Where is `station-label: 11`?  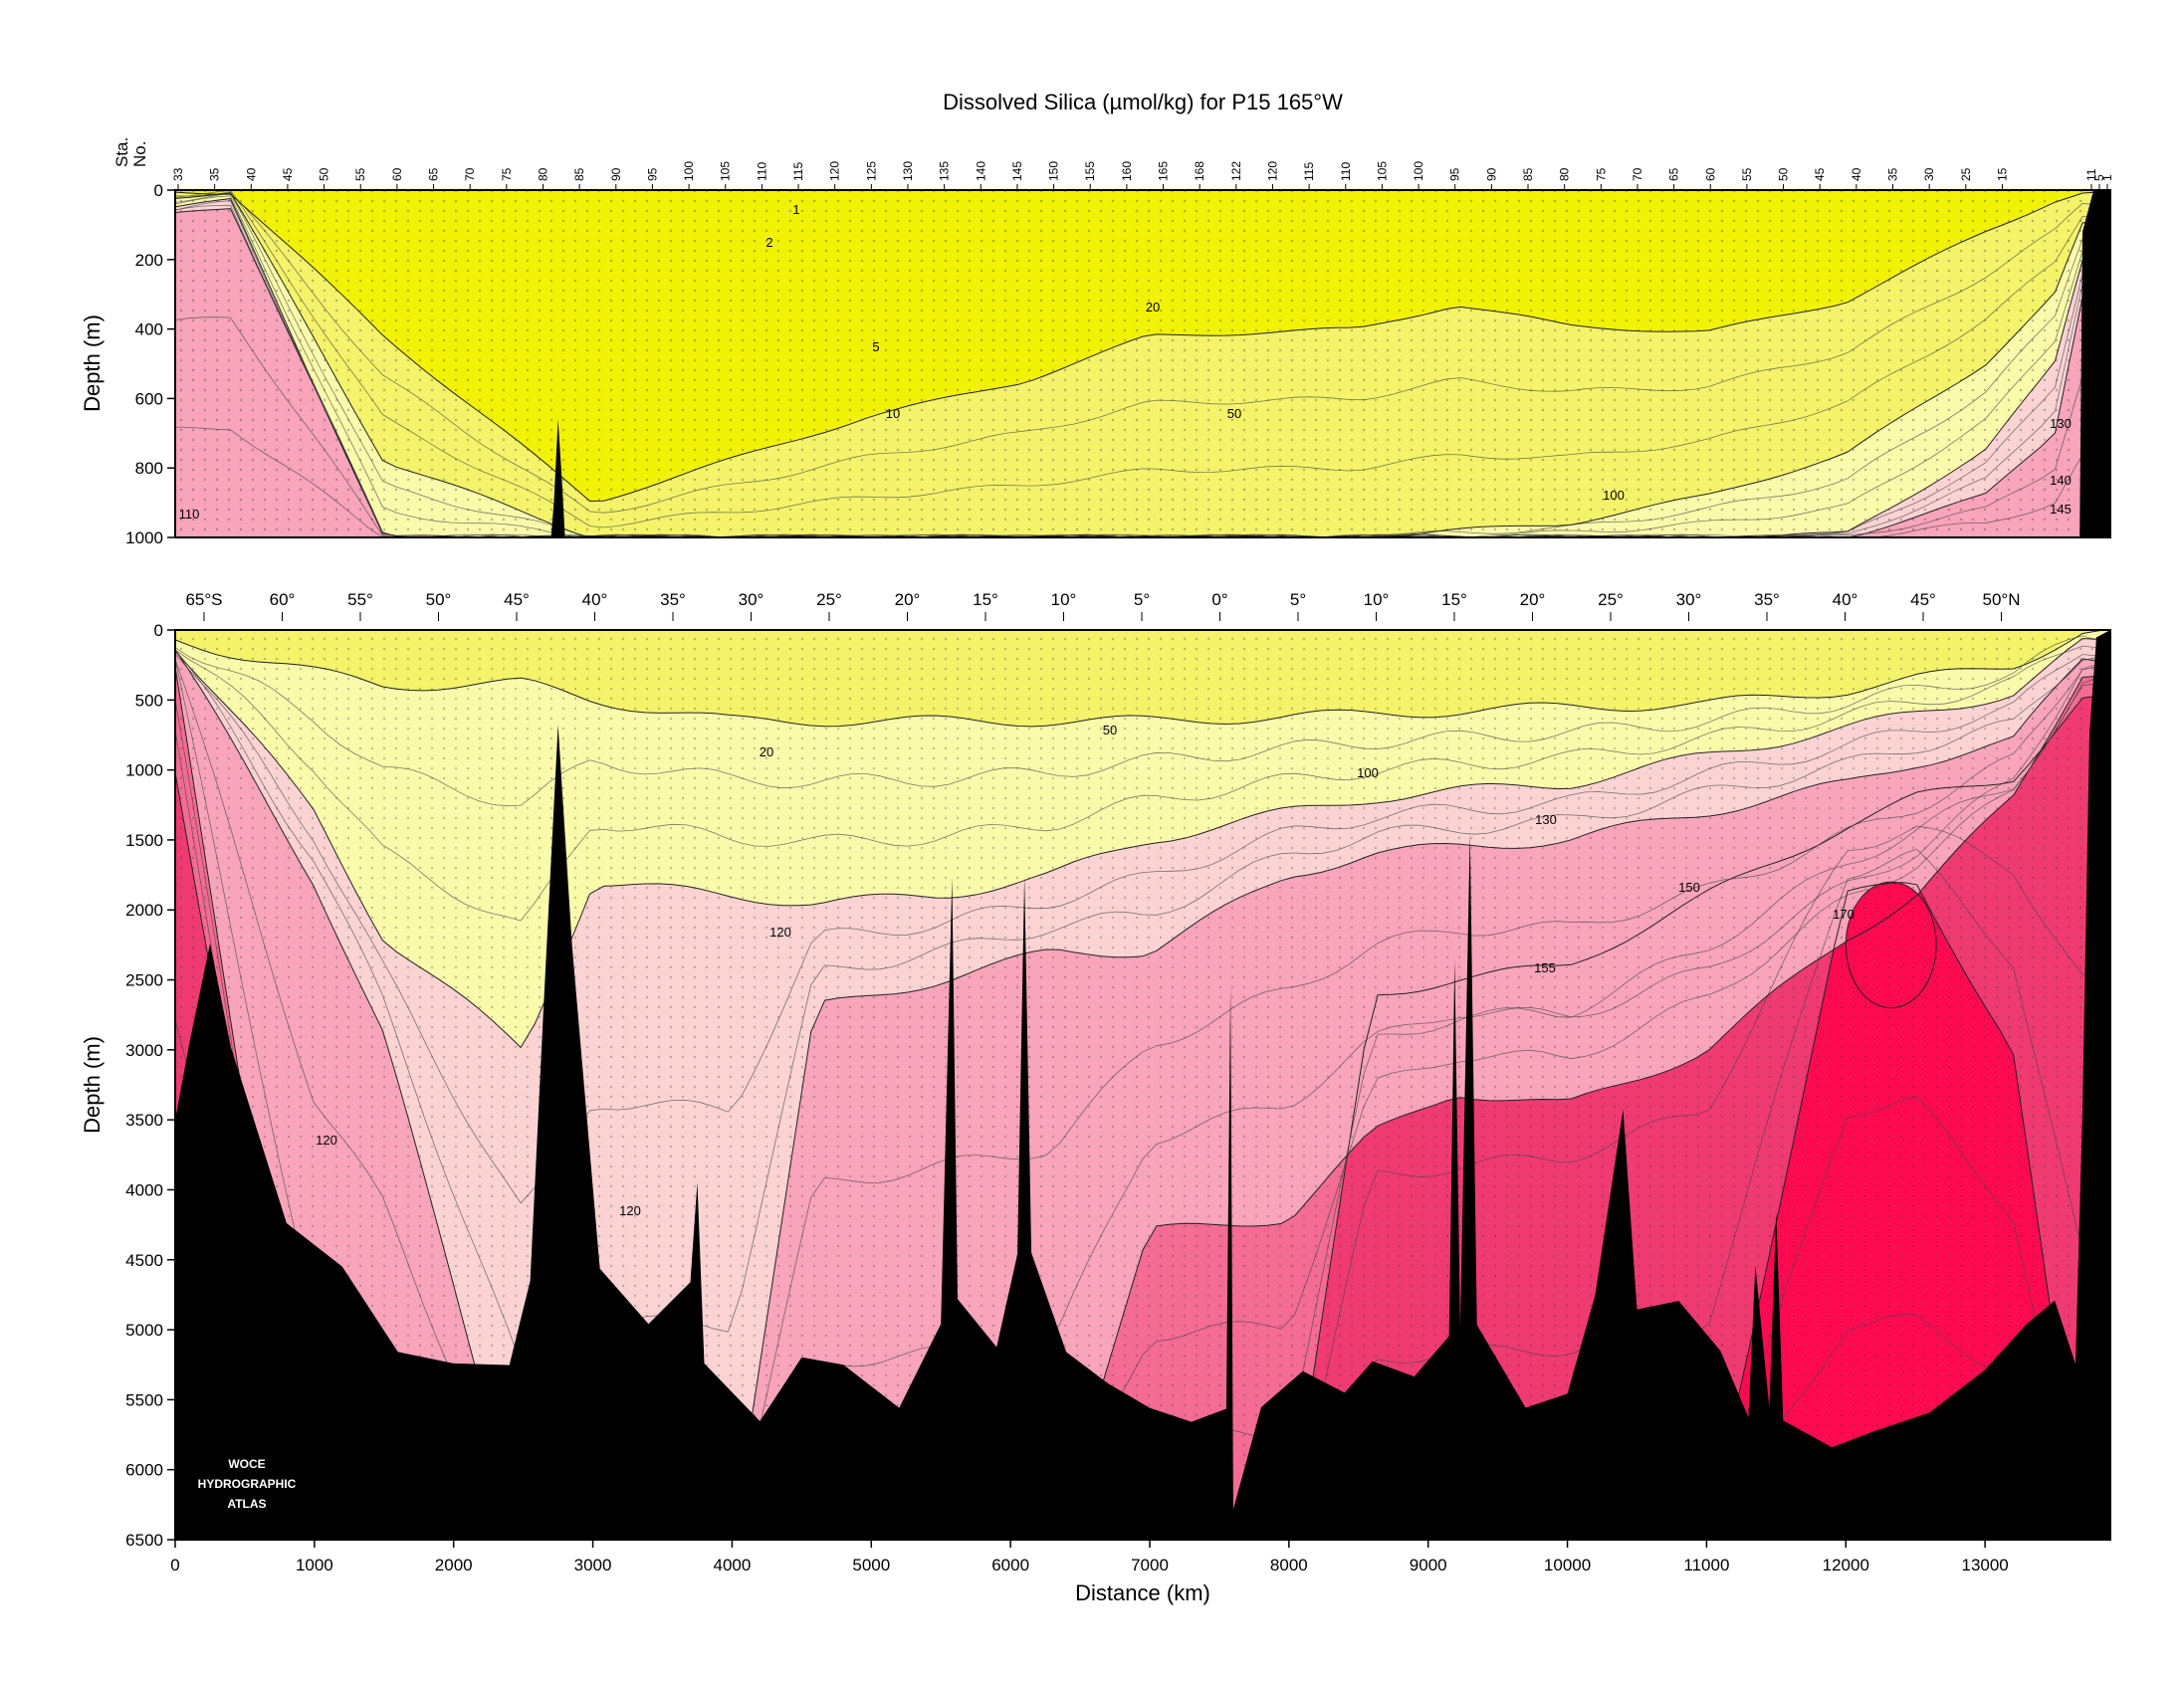 station-label: 11 is located at coordinates (2091, 174).